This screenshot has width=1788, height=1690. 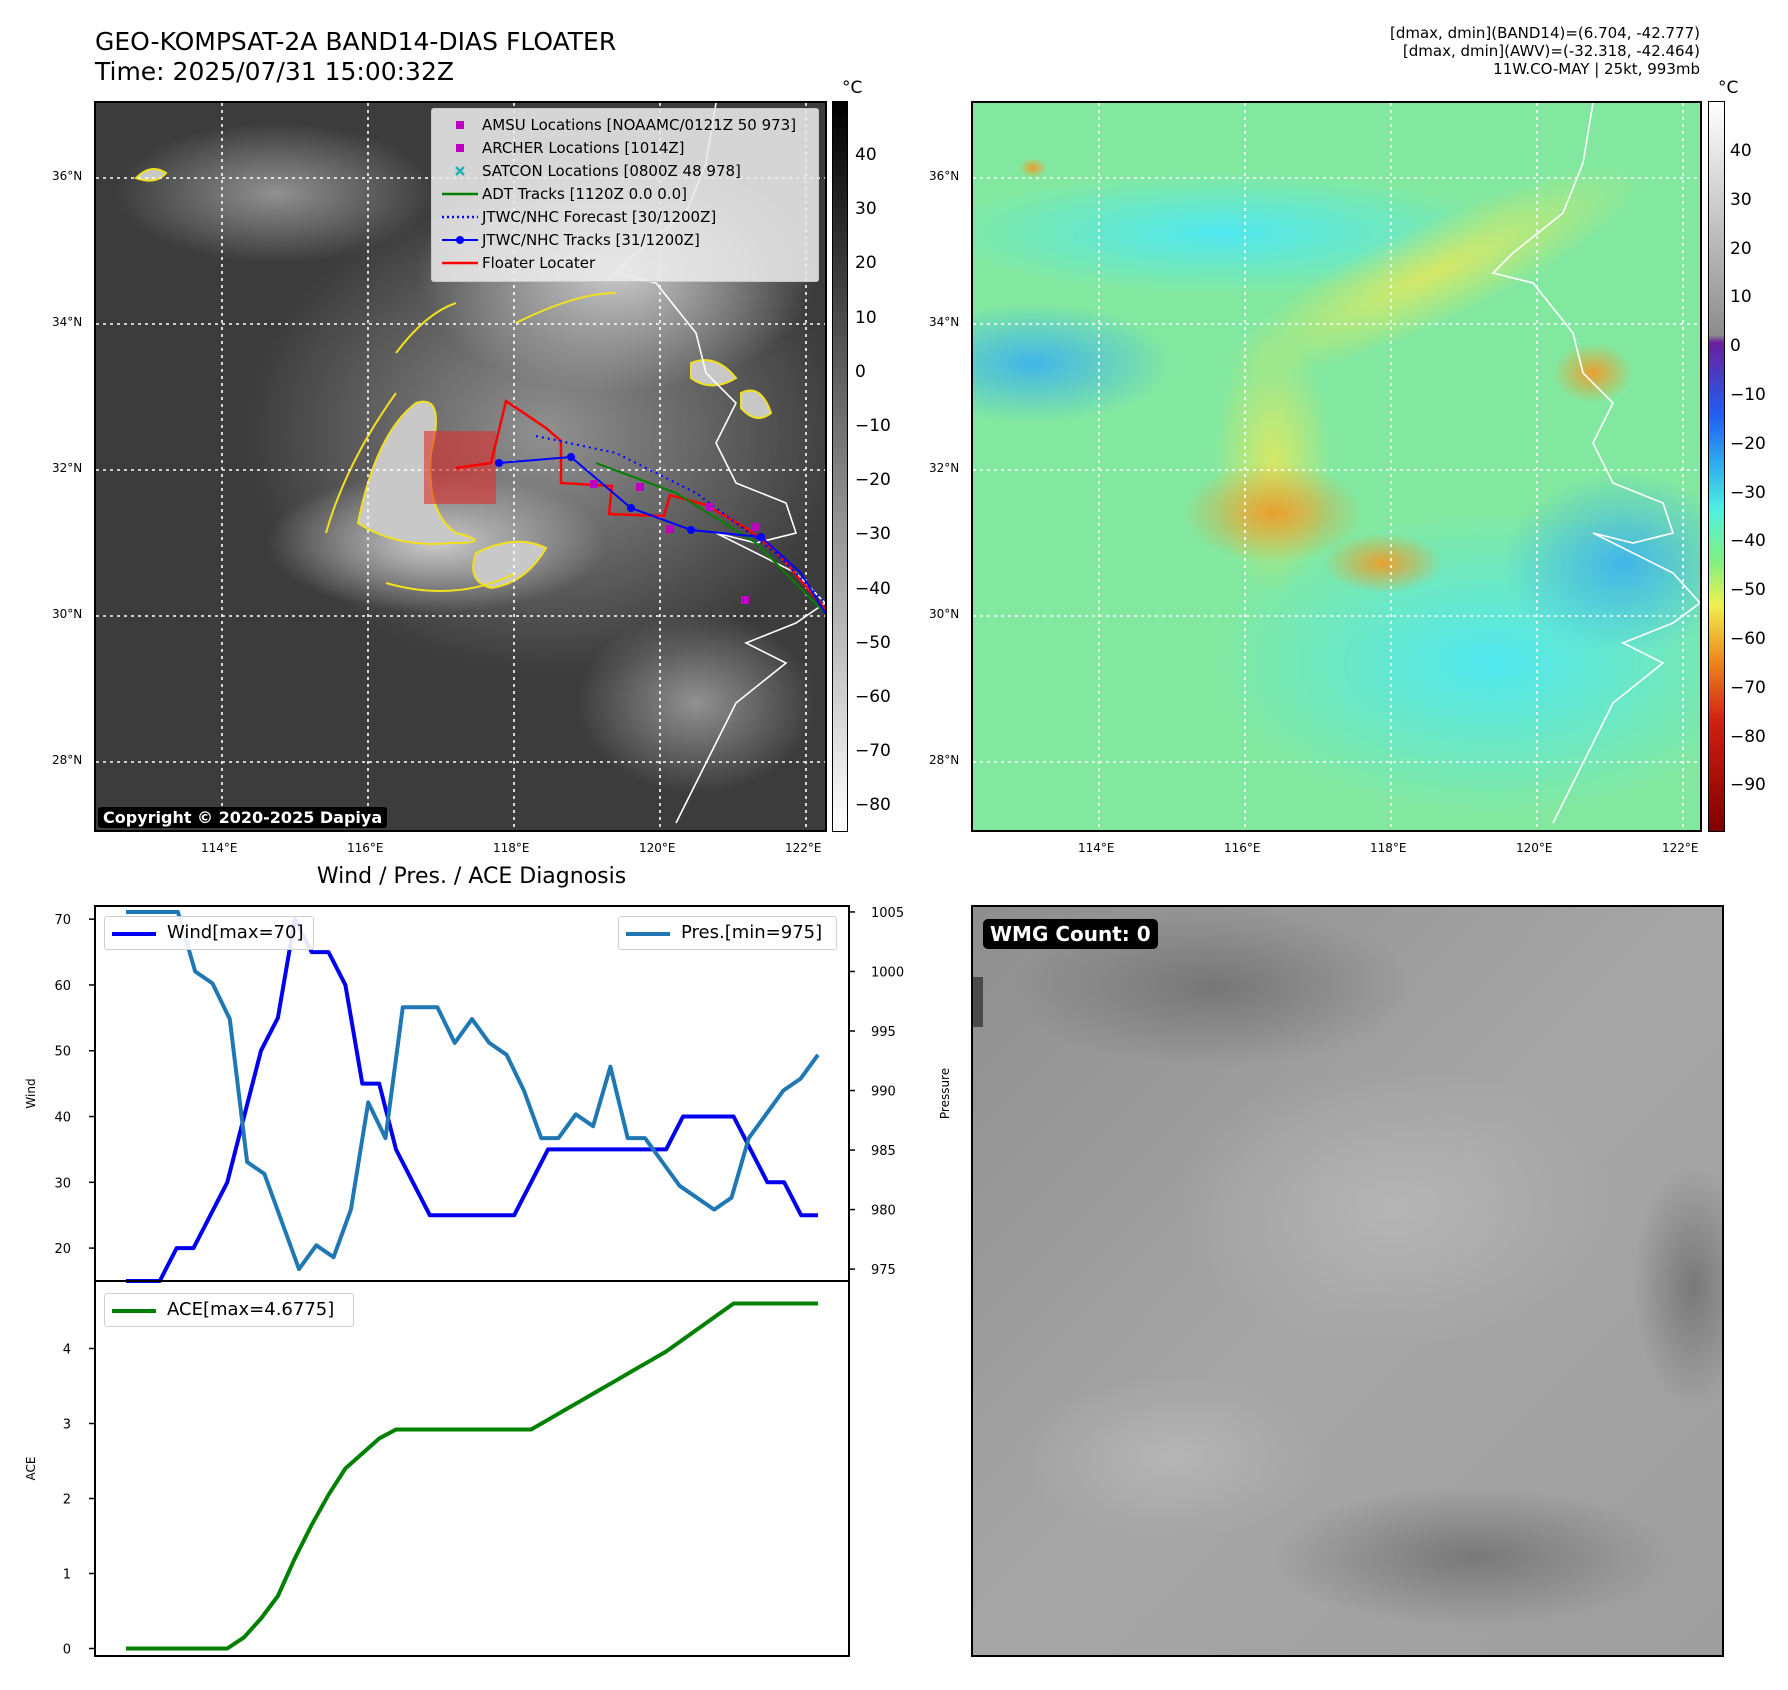 What do you see at coordinates (62, 986) in the screenshot?
I see `y-tick-label: 60` at bounding box center [62, 986].